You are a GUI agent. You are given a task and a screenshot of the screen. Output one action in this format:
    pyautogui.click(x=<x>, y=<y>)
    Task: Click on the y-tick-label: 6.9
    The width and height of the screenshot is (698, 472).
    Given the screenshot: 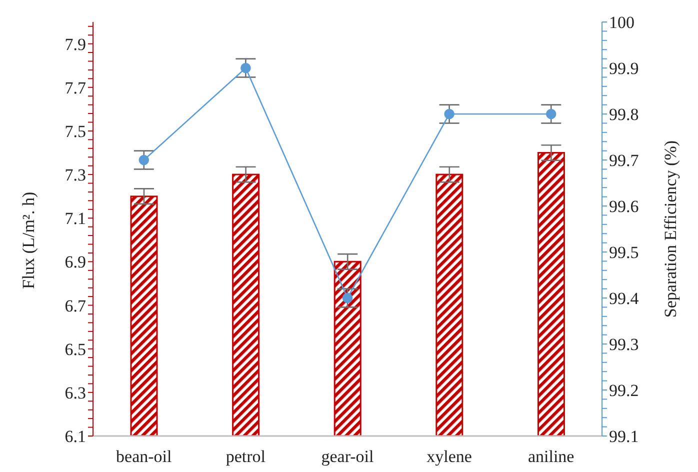 What is the action you would take?
    pyautogui.click(x=75, y=262)
    